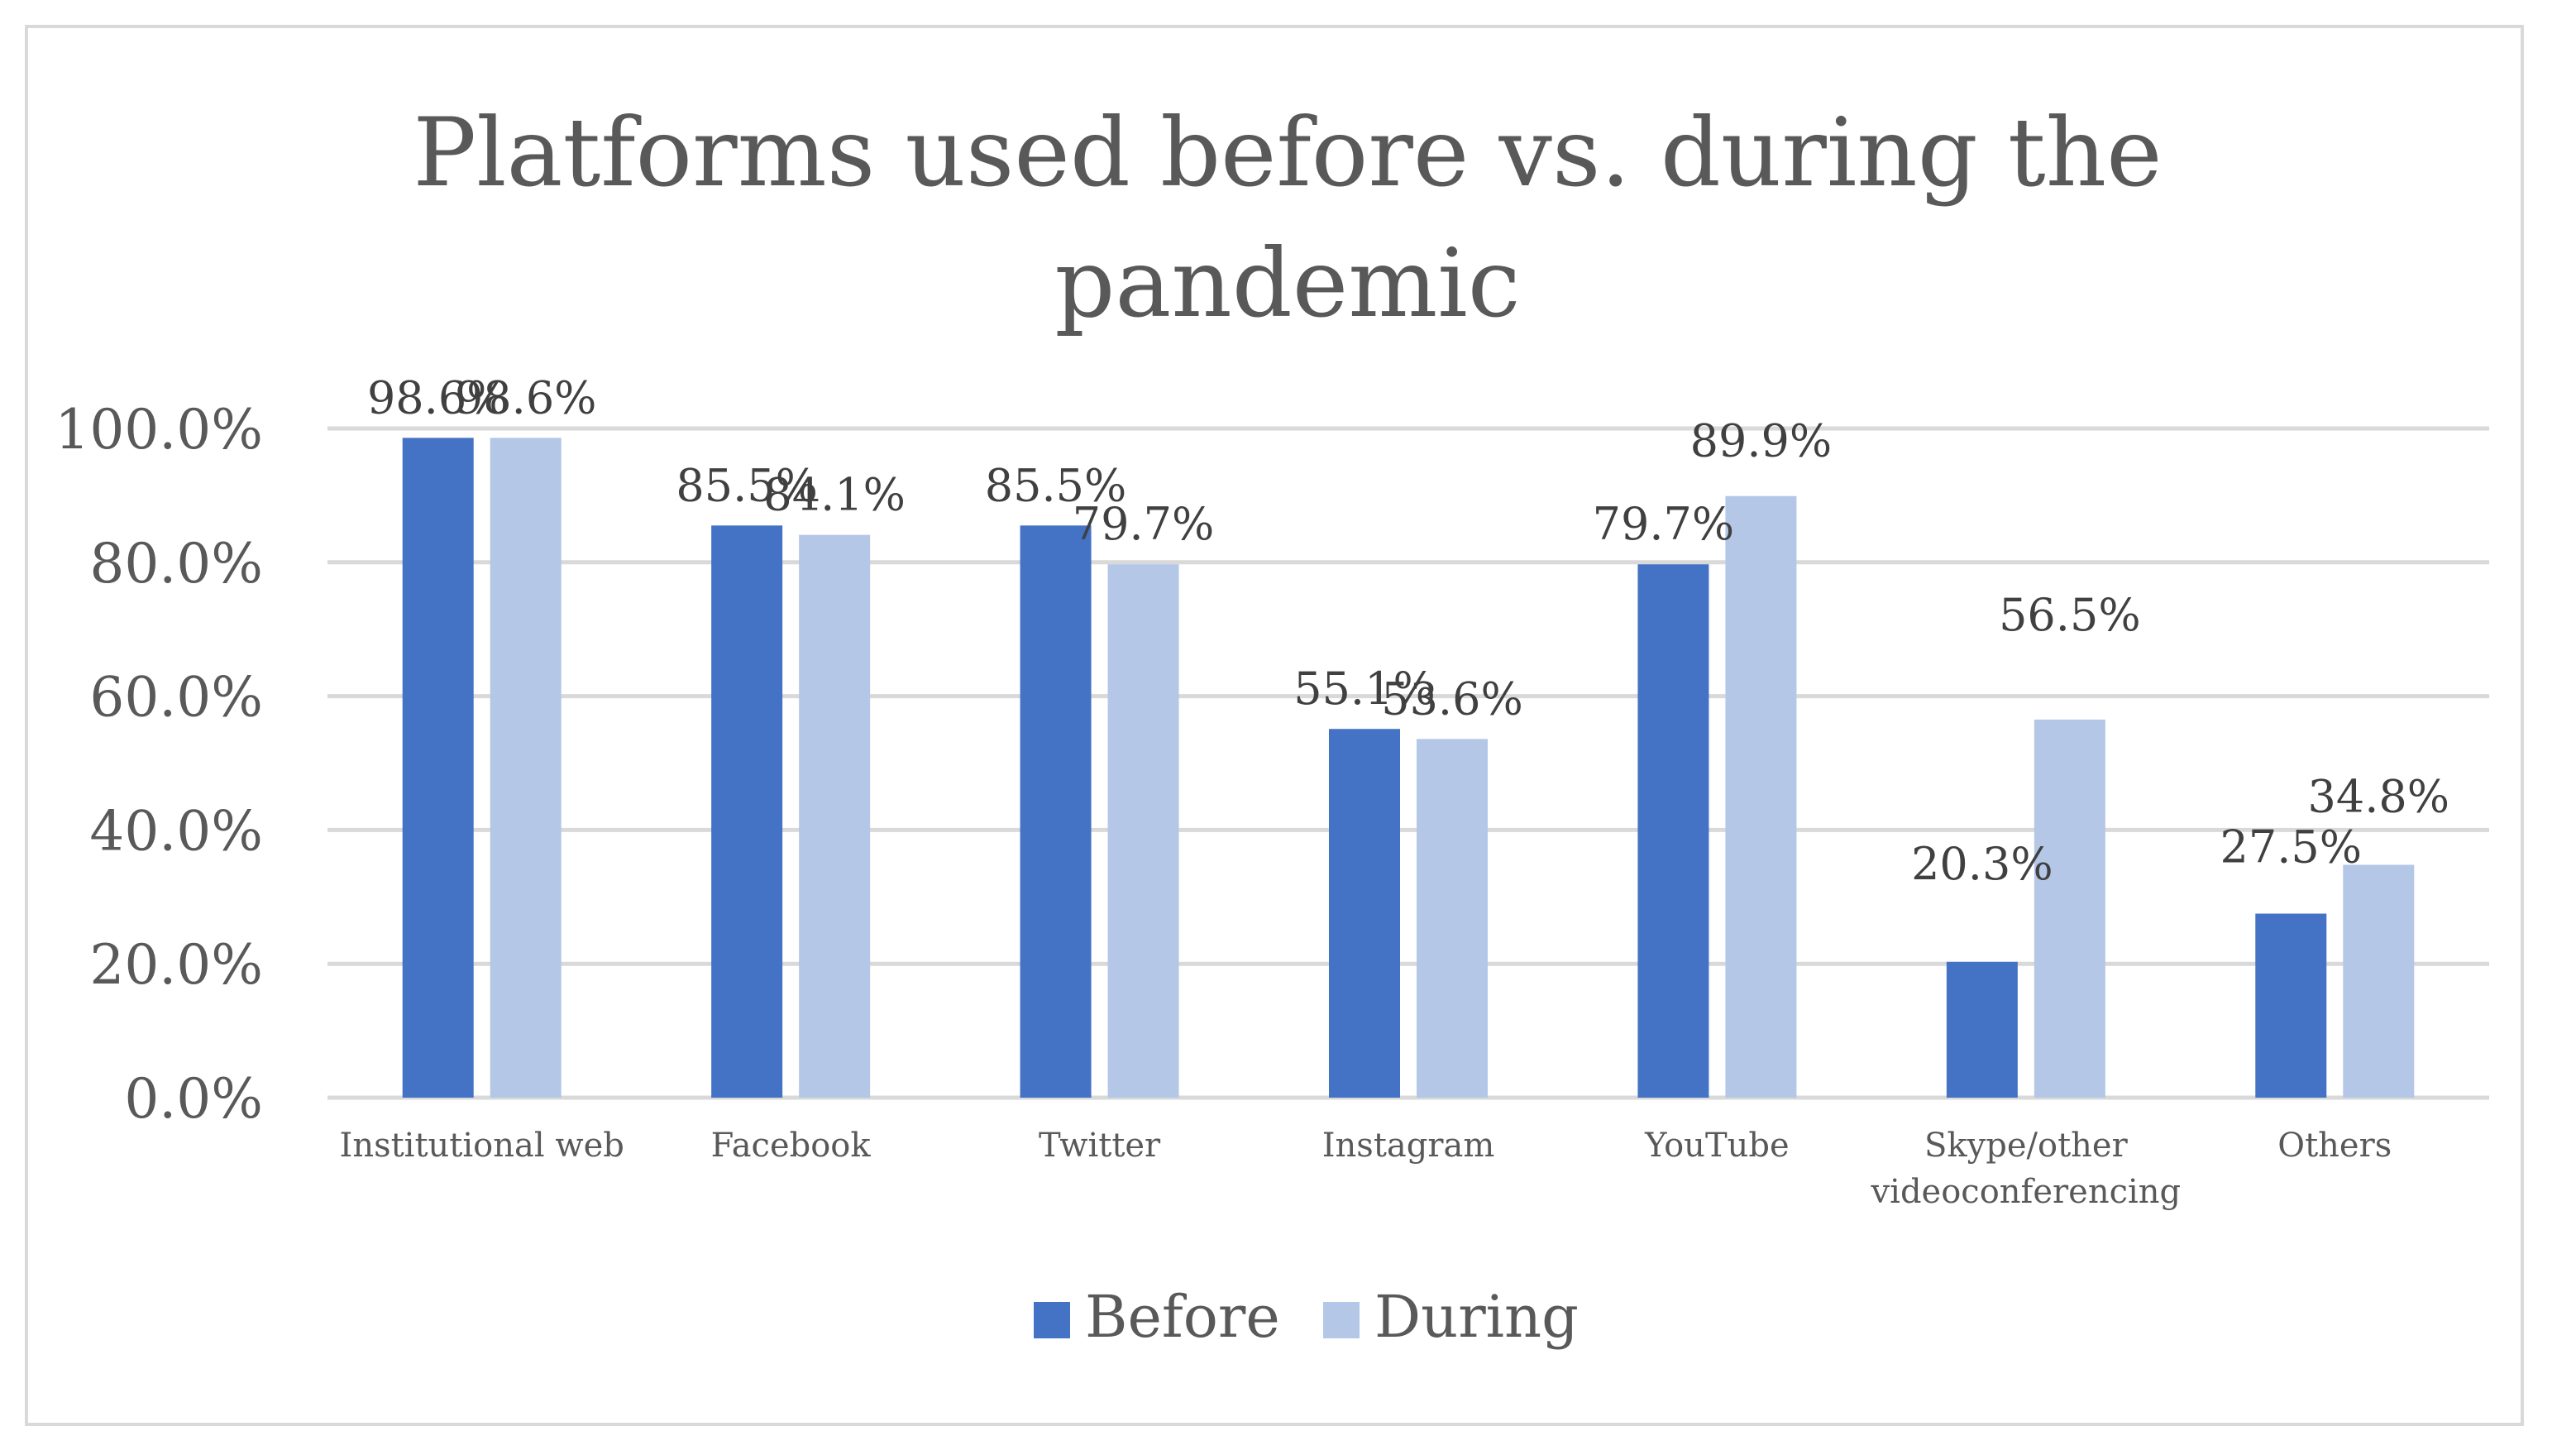  I want to click on data-label: 27.5%, so click(2291, 847).